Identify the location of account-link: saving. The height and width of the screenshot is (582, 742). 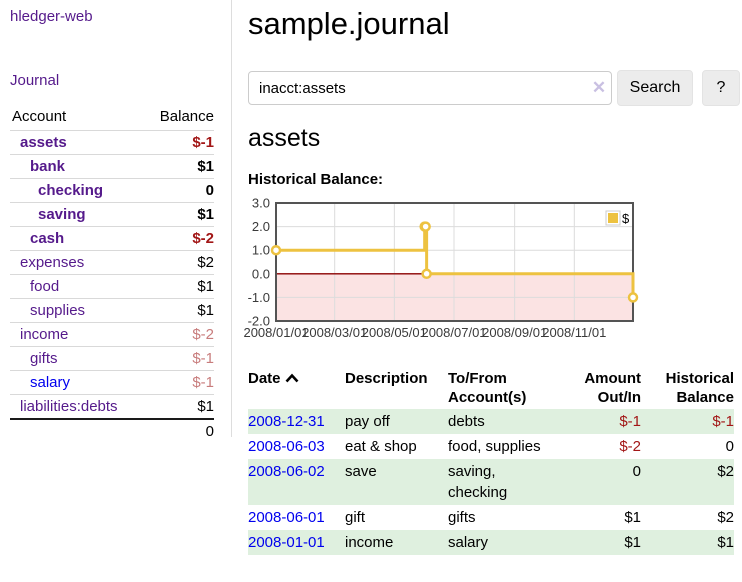
(62, 214).